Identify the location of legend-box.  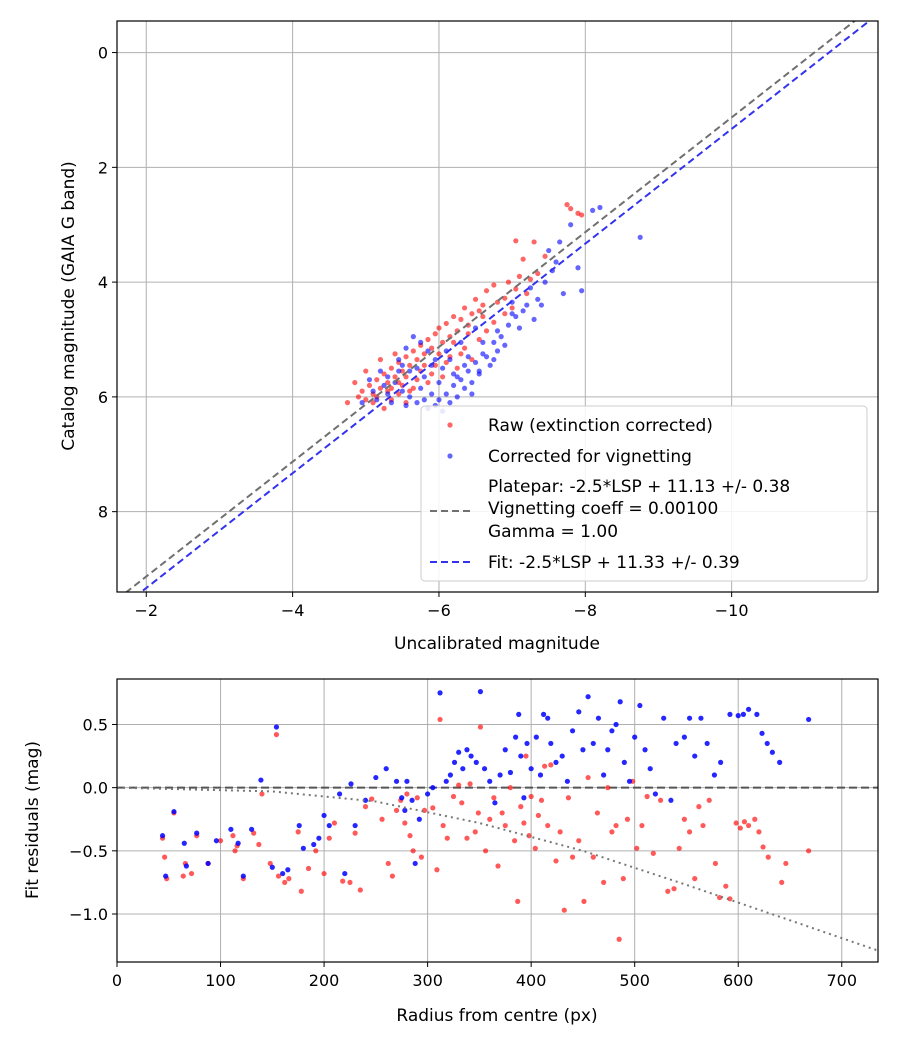
(644, 493).